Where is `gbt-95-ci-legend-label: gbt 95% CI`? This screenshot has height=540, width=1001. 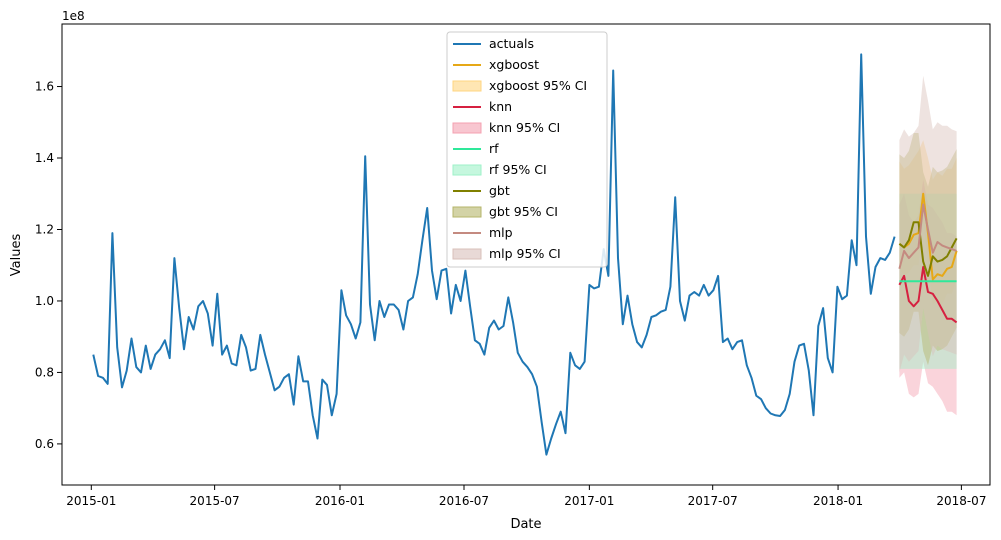 gbt-95-ci-legend-label: gbt 95% CI is located at coordinates (523, 211).